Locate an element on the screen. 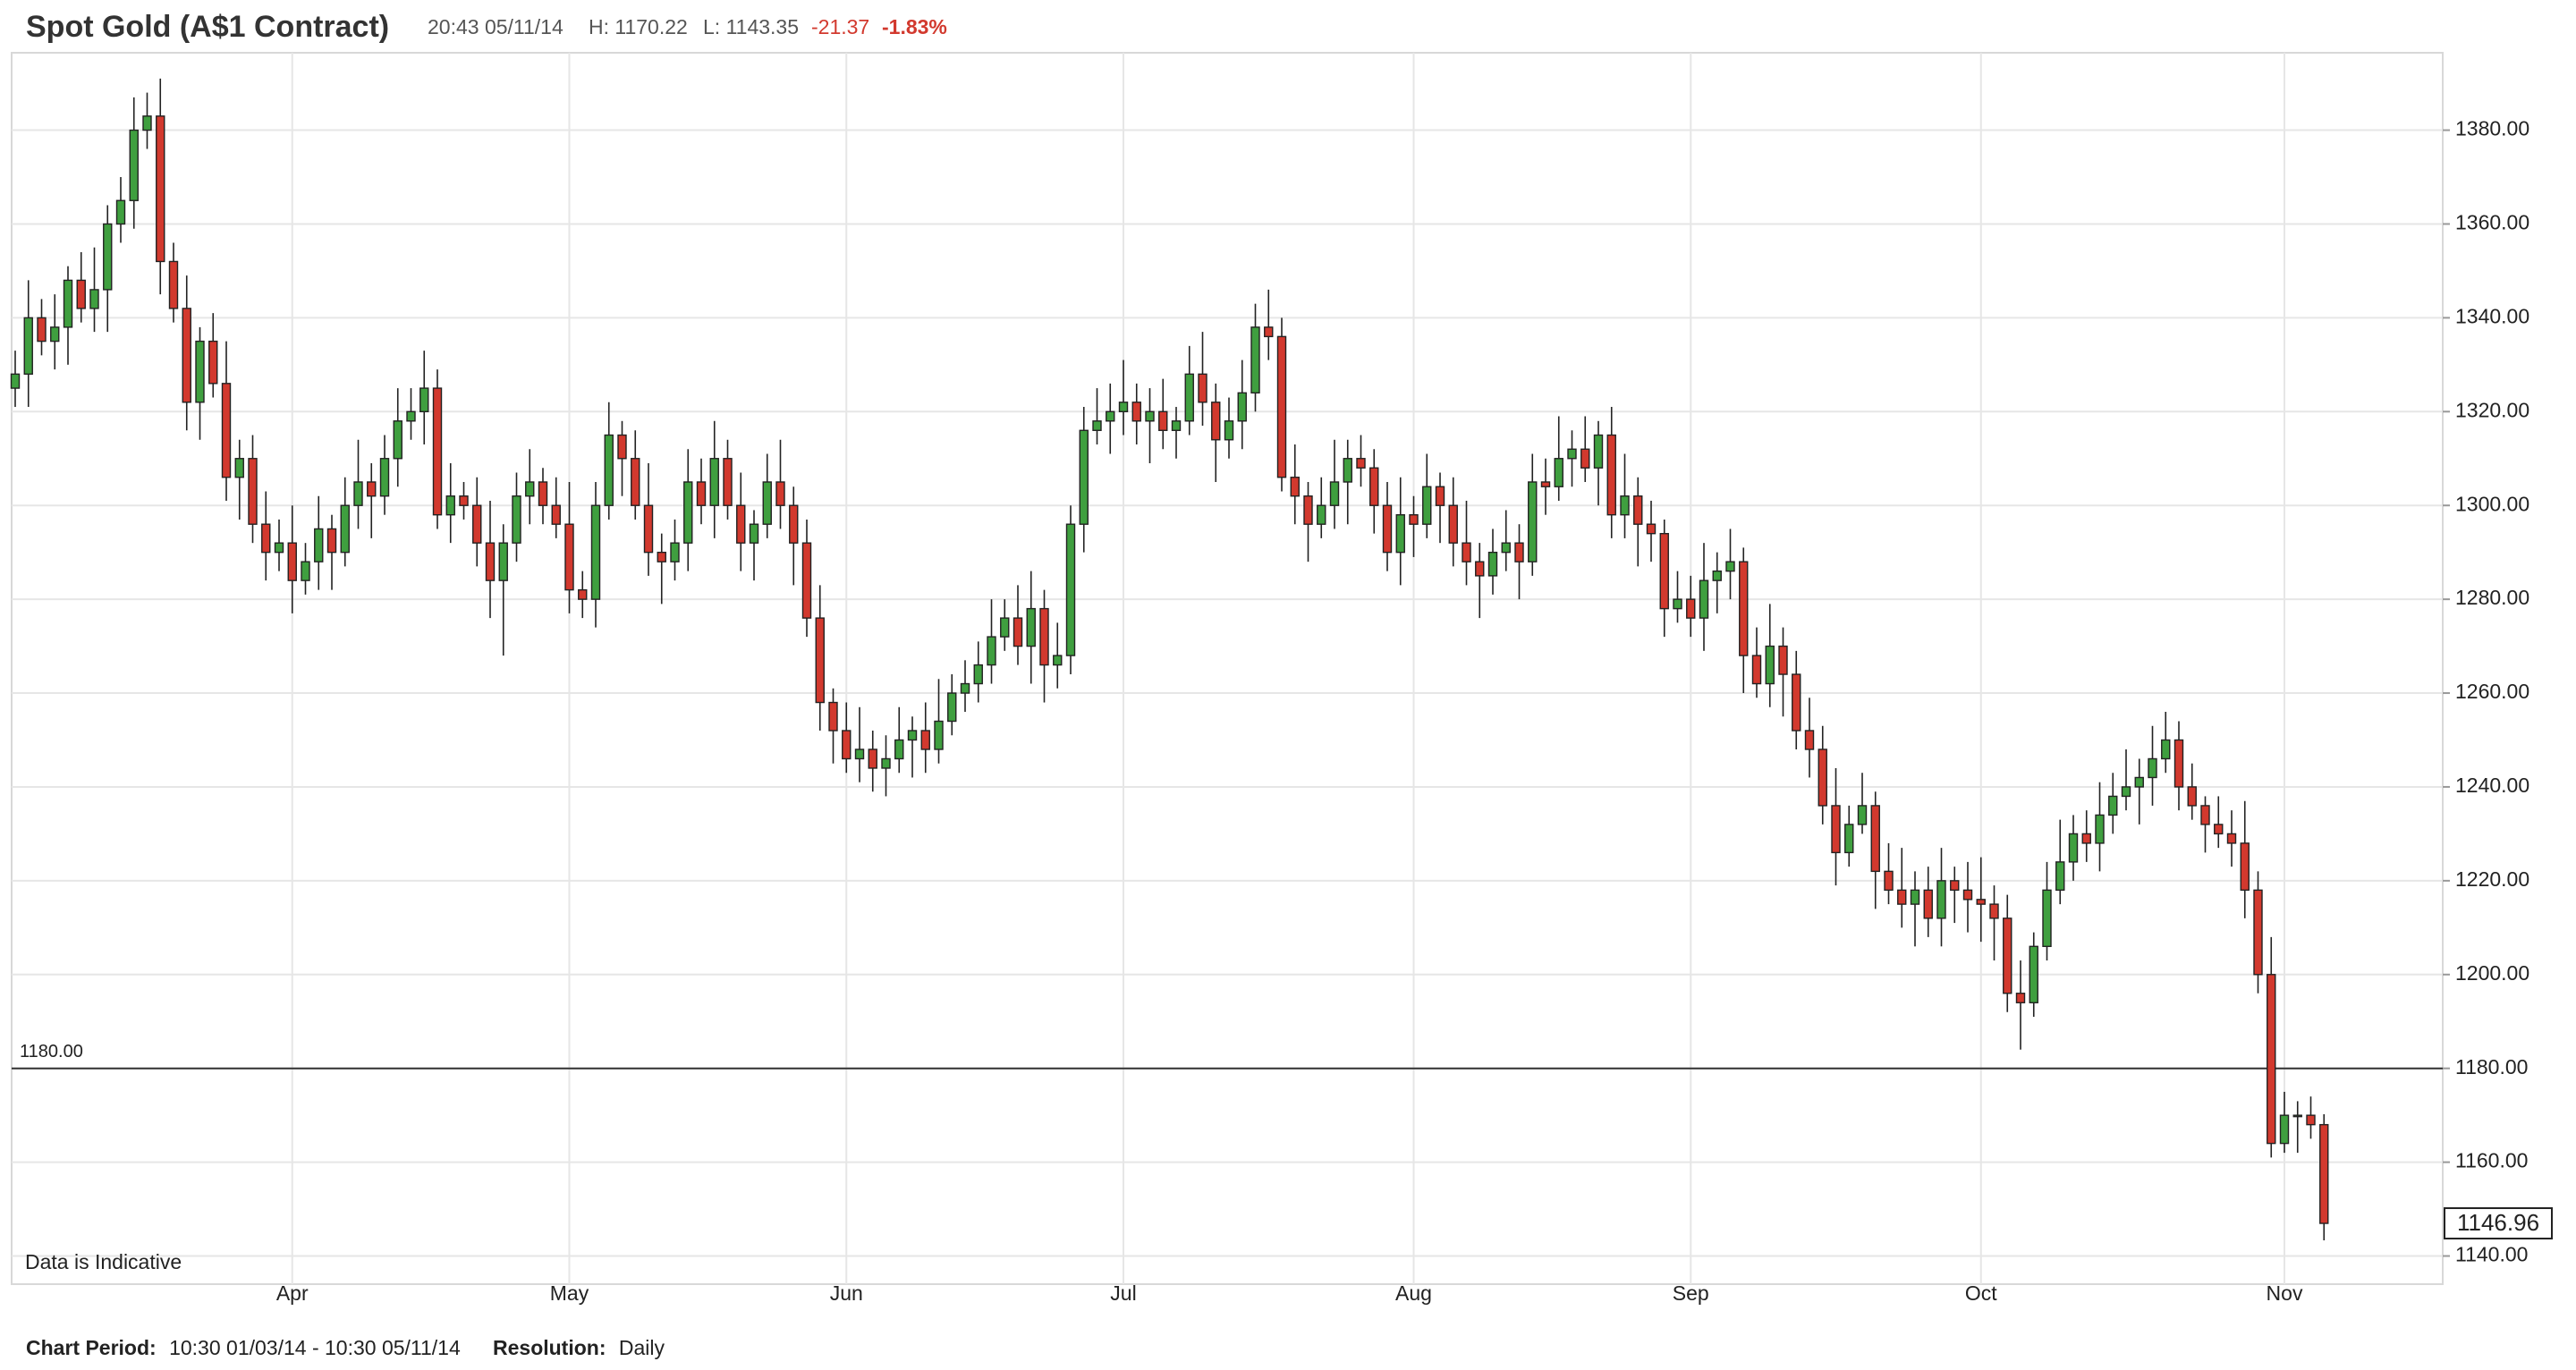 This screenshot has width=2576, height=1370. y-tick-label: 1280.00 is located at coordinates (2492, 597).